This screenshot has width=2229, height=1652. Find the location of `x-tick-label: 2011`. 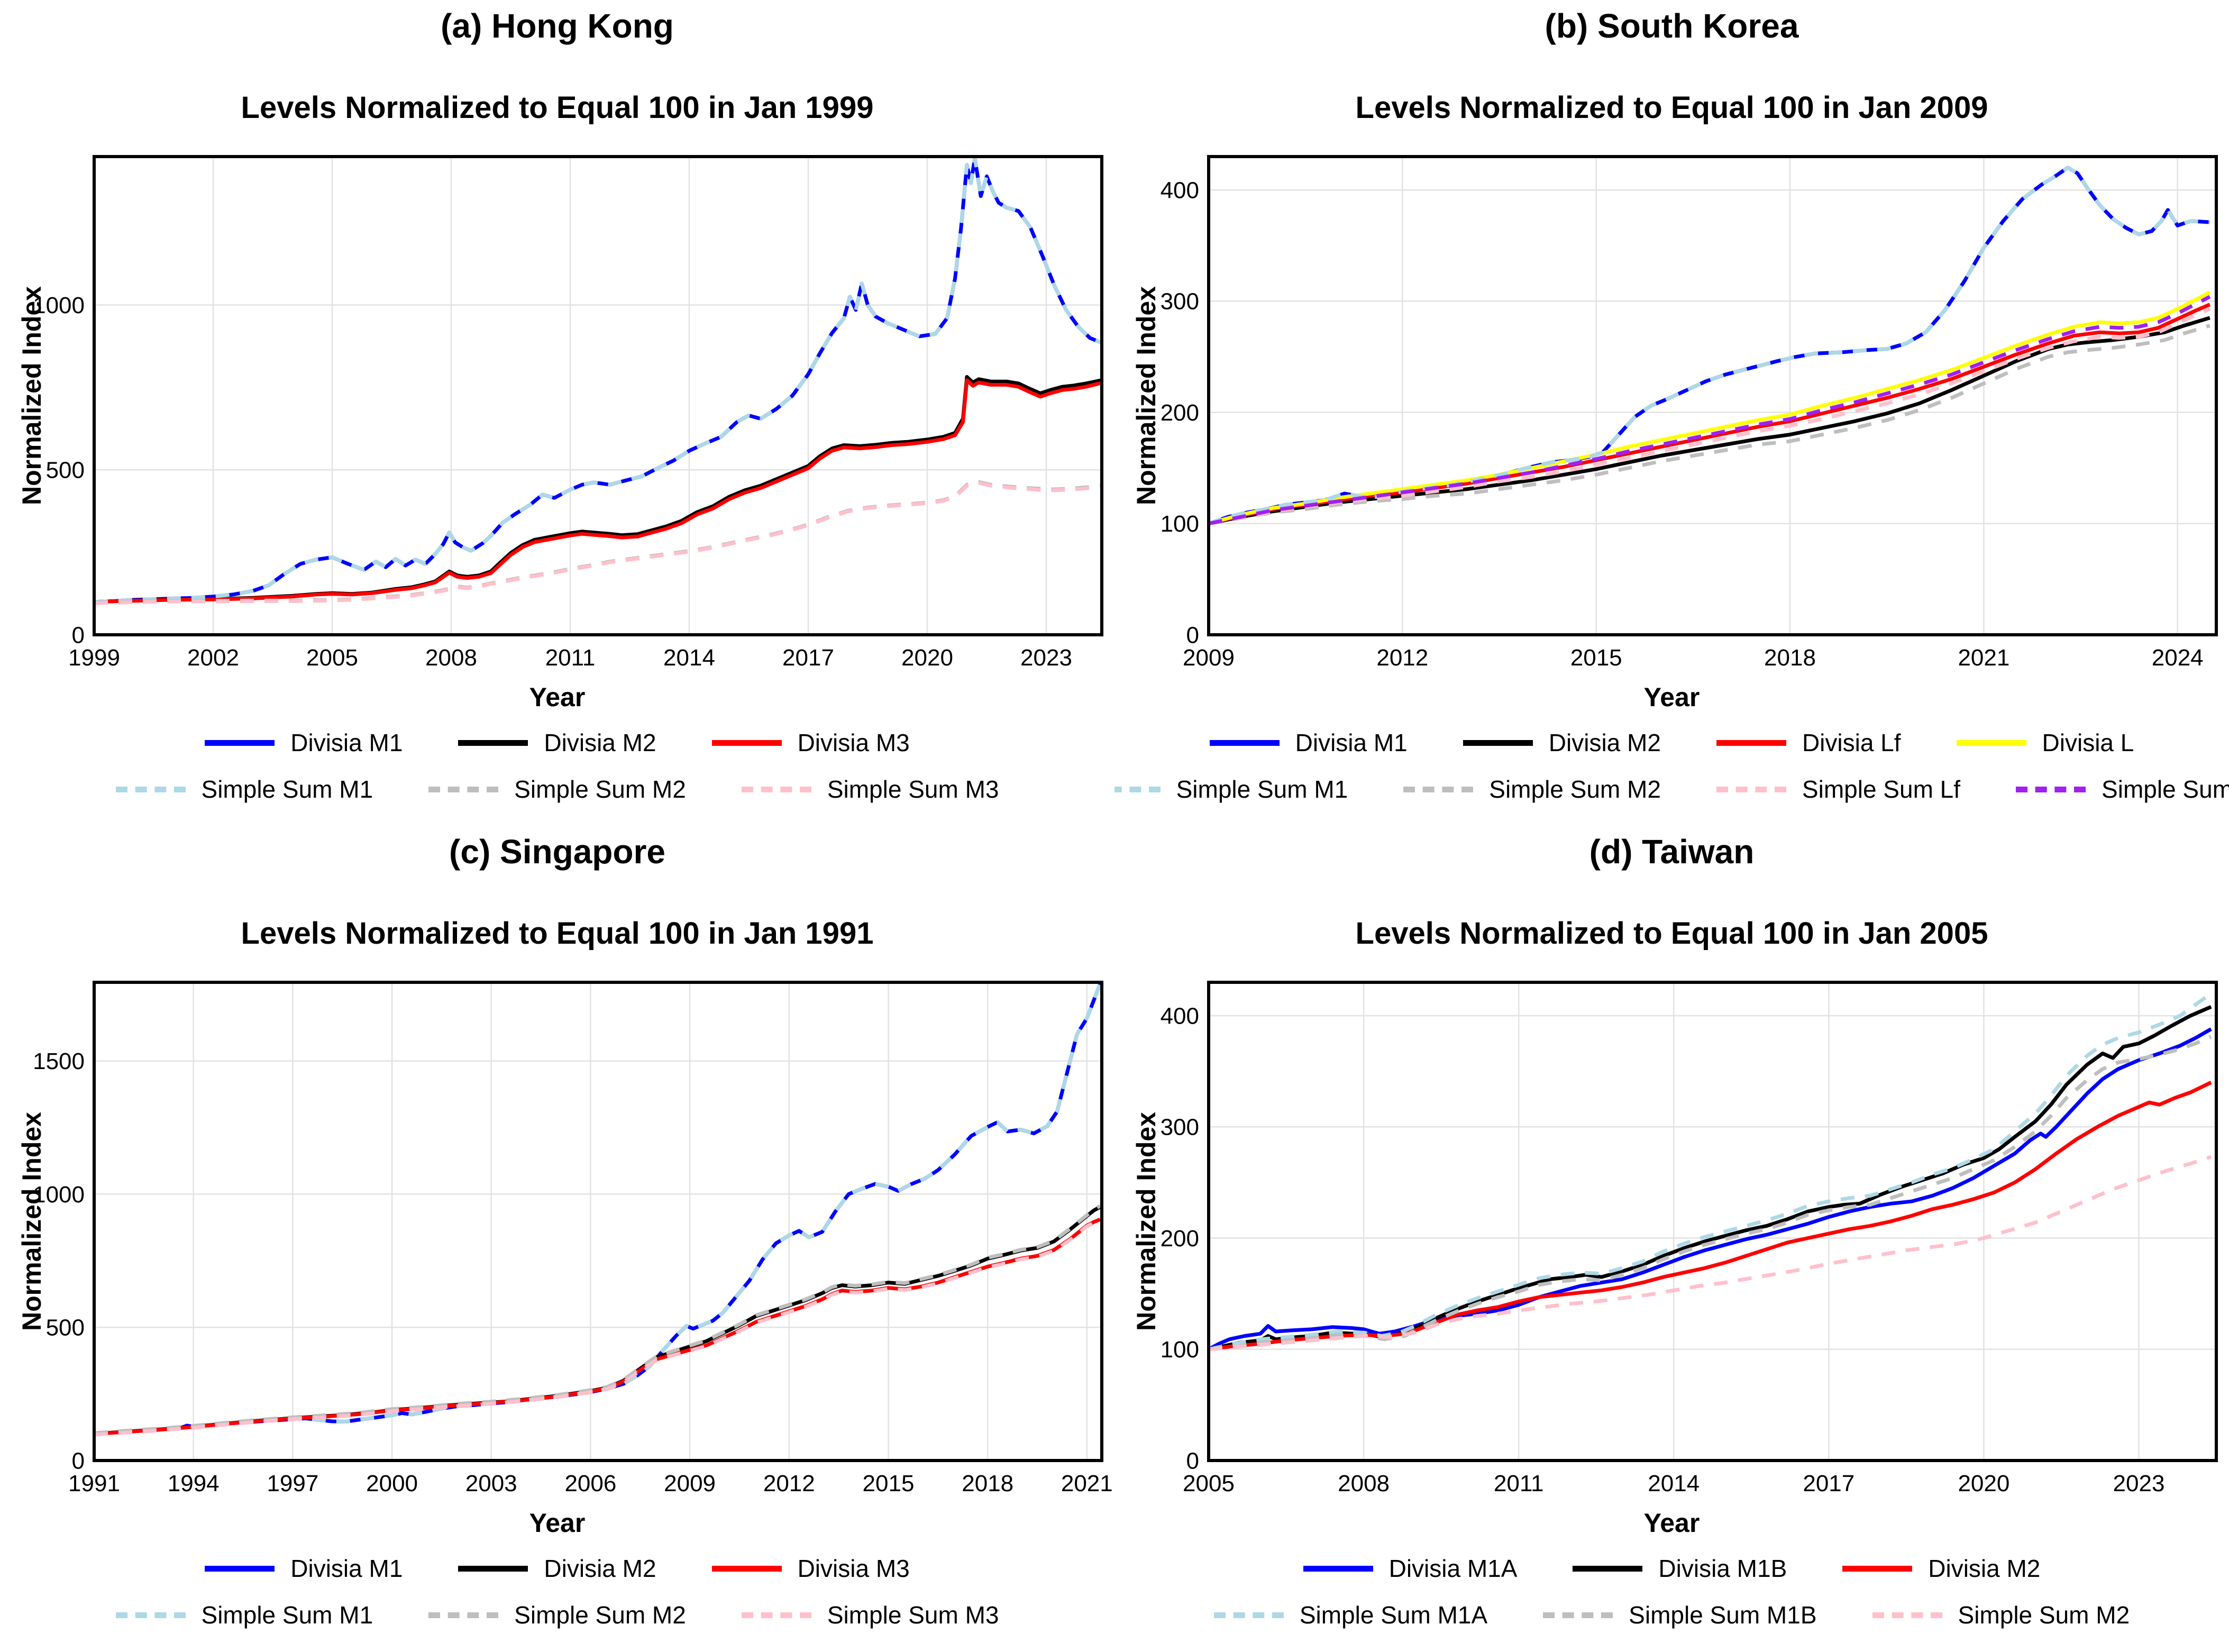

x-tick-label: 2011 is located at coordinates (1519, 1484).